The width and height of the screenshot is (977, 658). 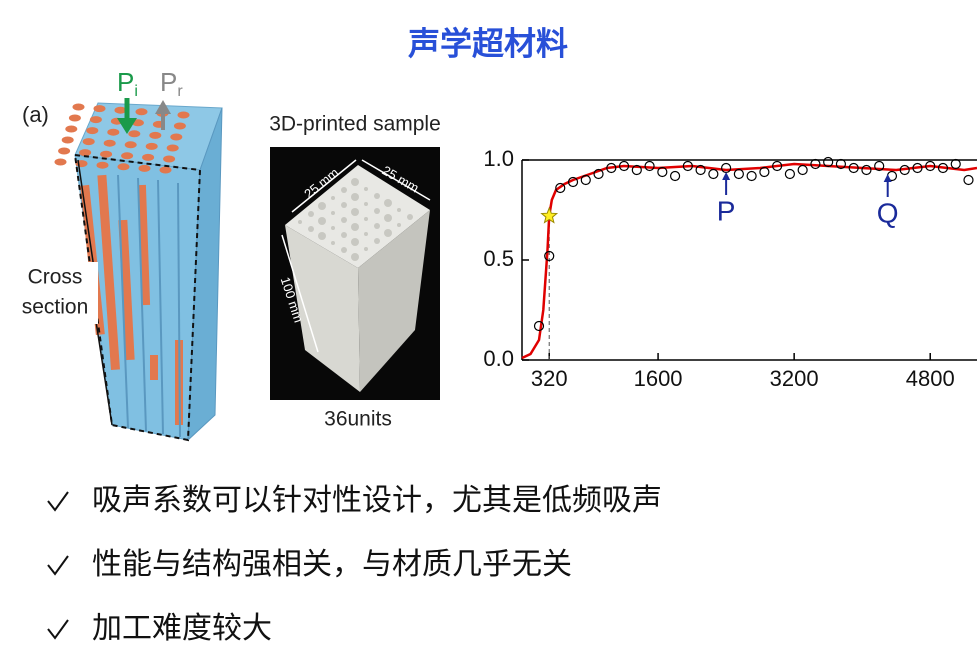 I want to click on highlight-star, so click(x=549, y=215).